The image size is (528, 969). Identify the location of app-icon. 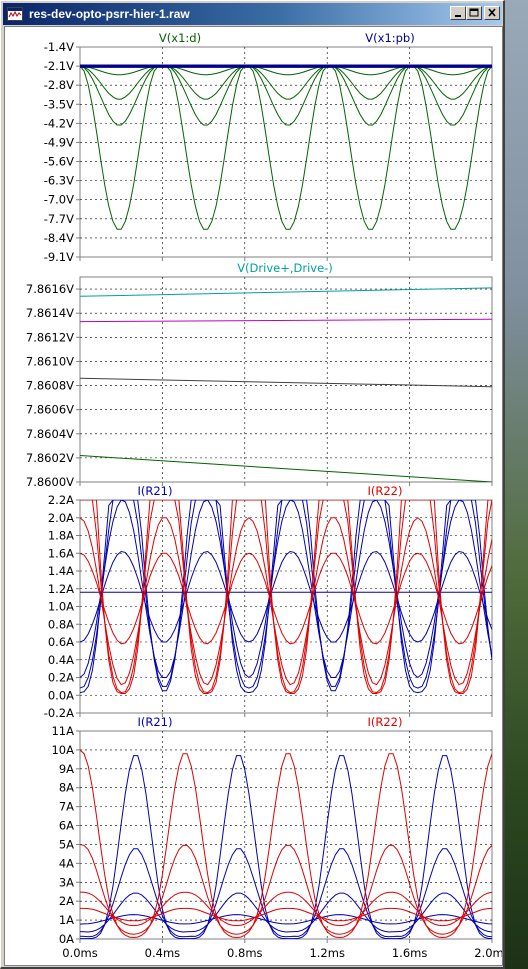
(15, 14).